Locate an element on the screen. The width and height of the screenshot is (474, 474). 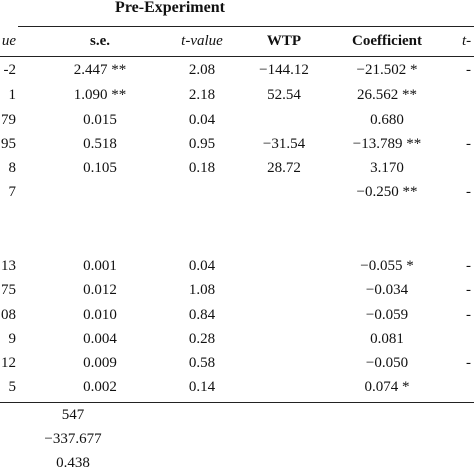
header-partial-left: ue is located at coordinates (8, 41).